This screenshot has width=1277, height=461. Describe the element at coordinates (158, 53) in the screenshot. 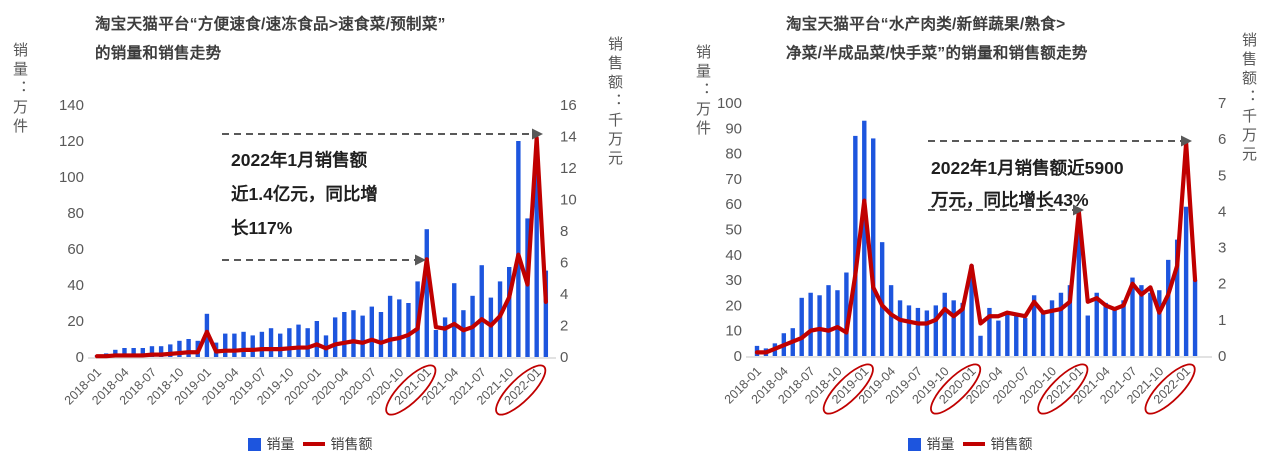

I see `left-chart-title-line2: 的销量和销售走势` at that location.